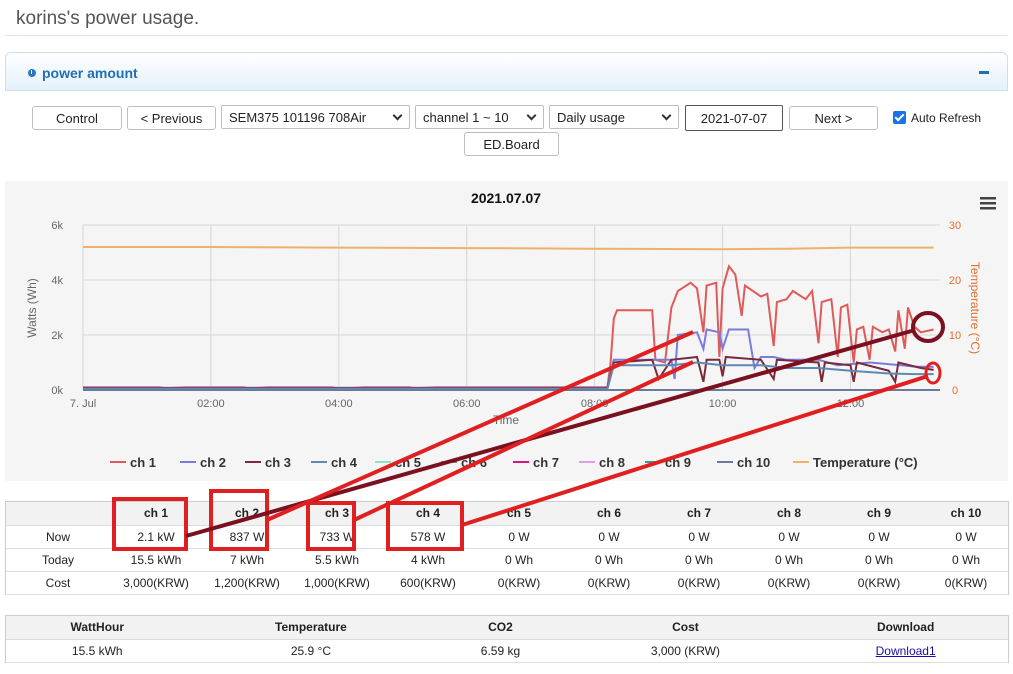  I want to click on legend-item: ch 7, so click(546, 462).